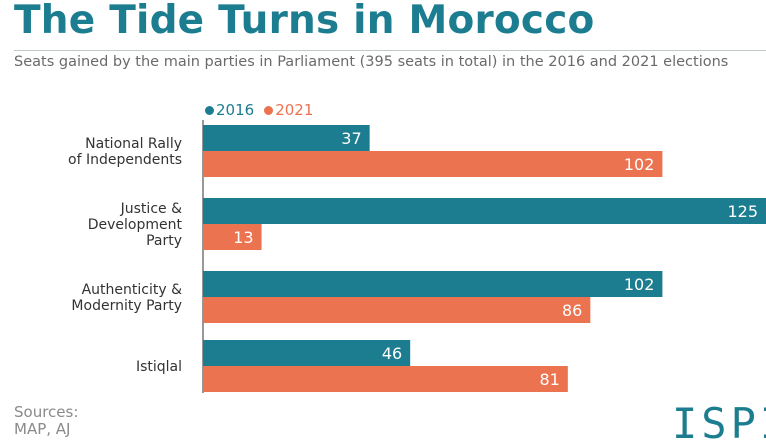  I want to click on bar-national-rally-of-independents-2016, so click(286, 138).